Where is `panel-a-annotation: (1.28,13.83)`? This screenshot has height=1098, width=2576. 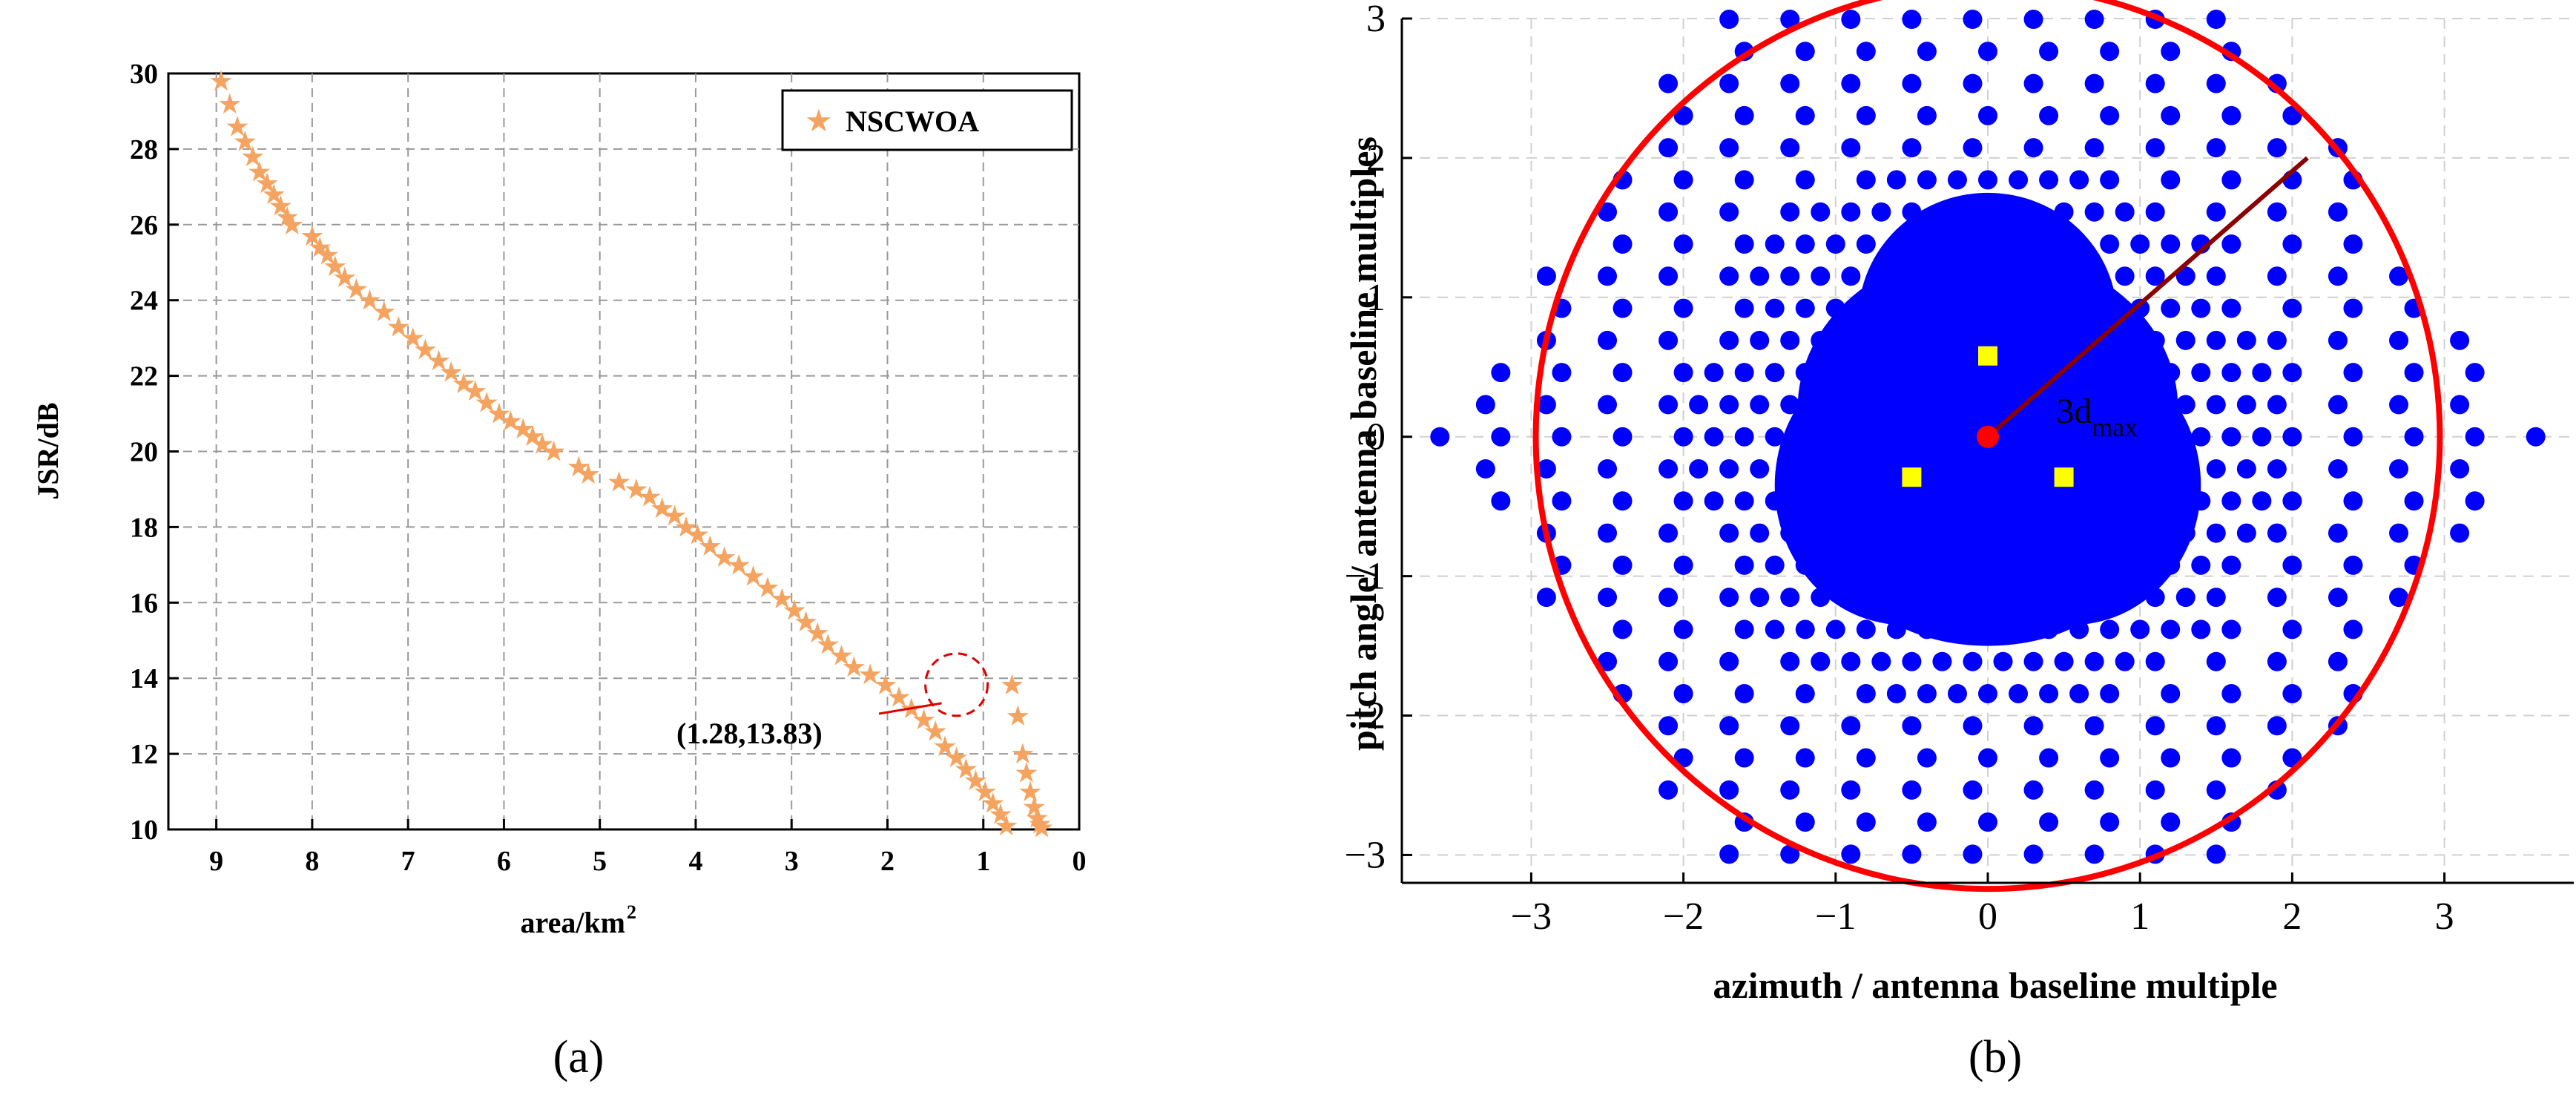 panel-a-annotation: (1.28,13.83) is located at coordinates (832, 701).